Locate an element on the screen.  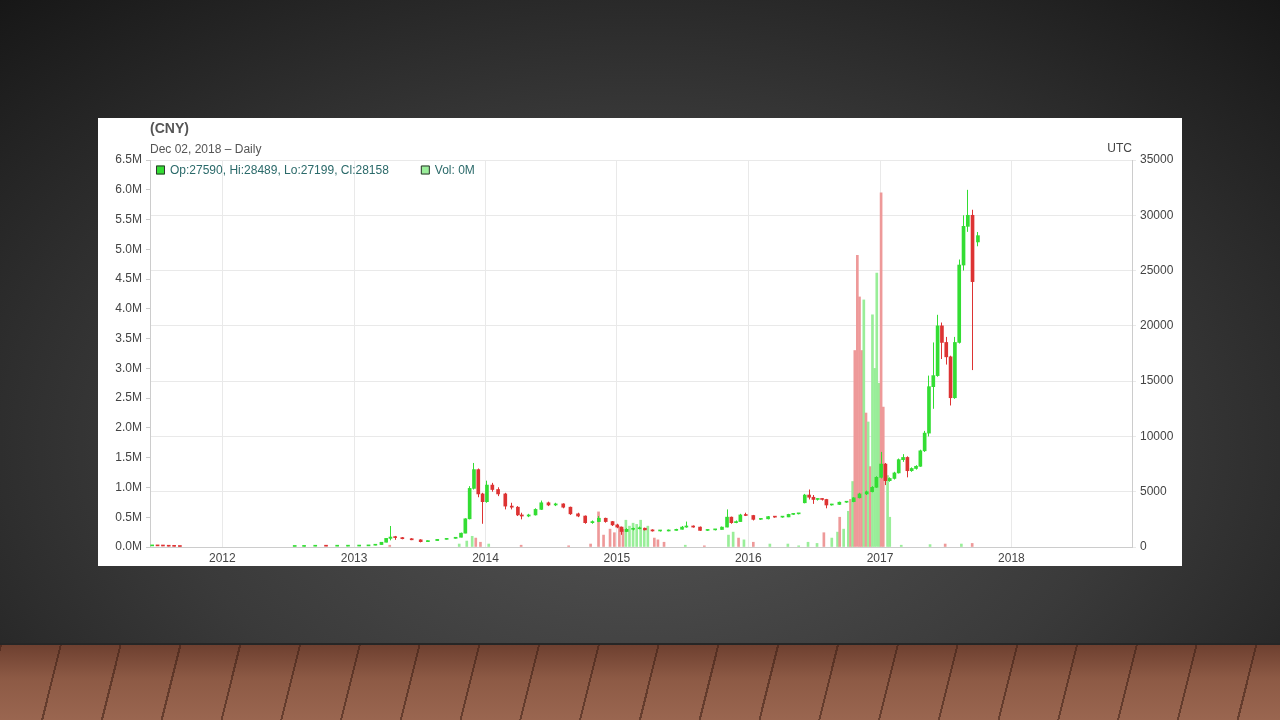
y2-tick-label: 0.0M is located at coordinates (128, 546).